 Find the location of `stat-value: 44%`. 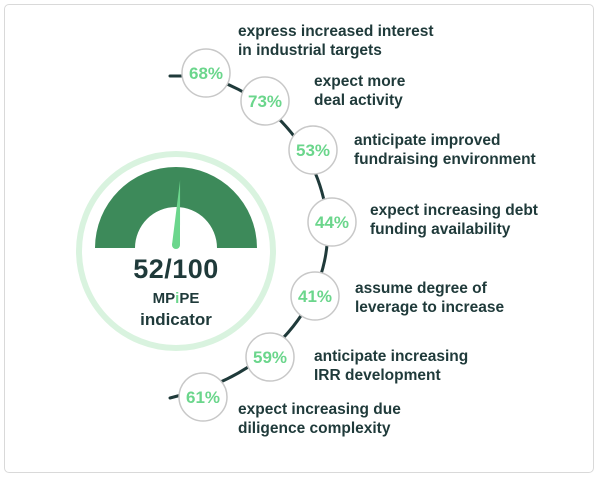

stat-value: 44% is located at coordinates (332, 222).